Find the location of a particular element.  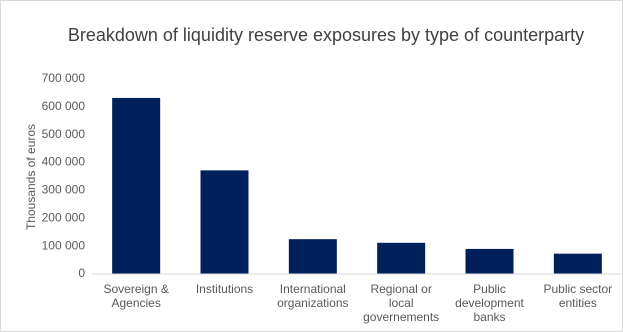

x-tick-label: International organizations is located at coordinates (313, 296).